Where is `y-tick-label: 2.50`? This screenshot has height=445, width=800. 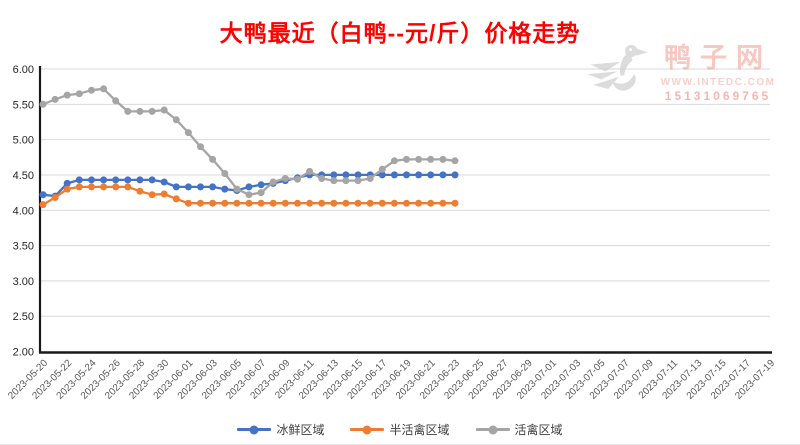 y-tick-label: 2.50 is located at coordinates (23, 317).